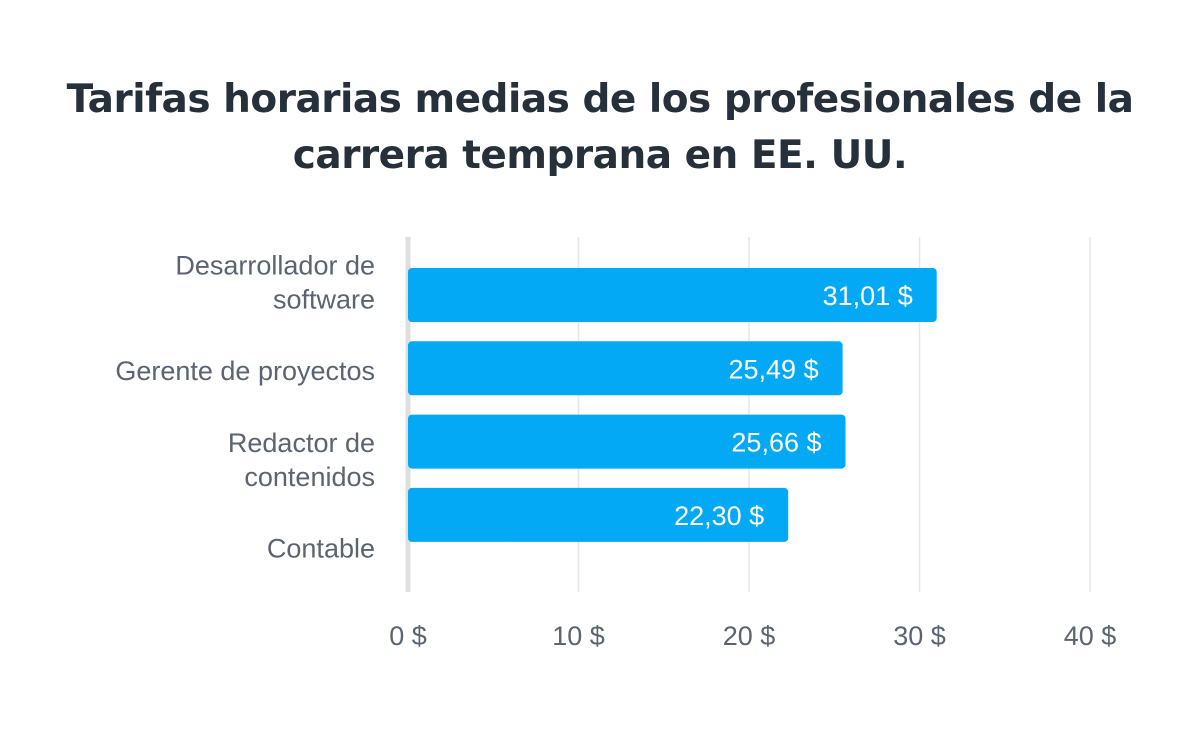 This screenshot has height=733, width=1200. Describe the element at coordinates (301, 460) in the screenshot. I see `category-label: Redactor de contenidos` at that location.